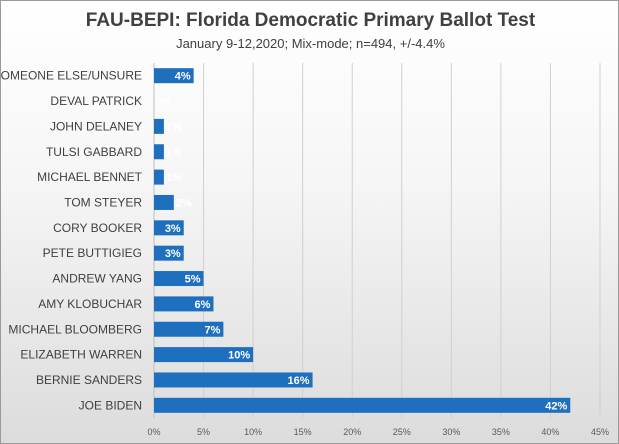 The image size is (619, 444). I want to click on category-label: TULSI GABBARD, so click(94, 152).